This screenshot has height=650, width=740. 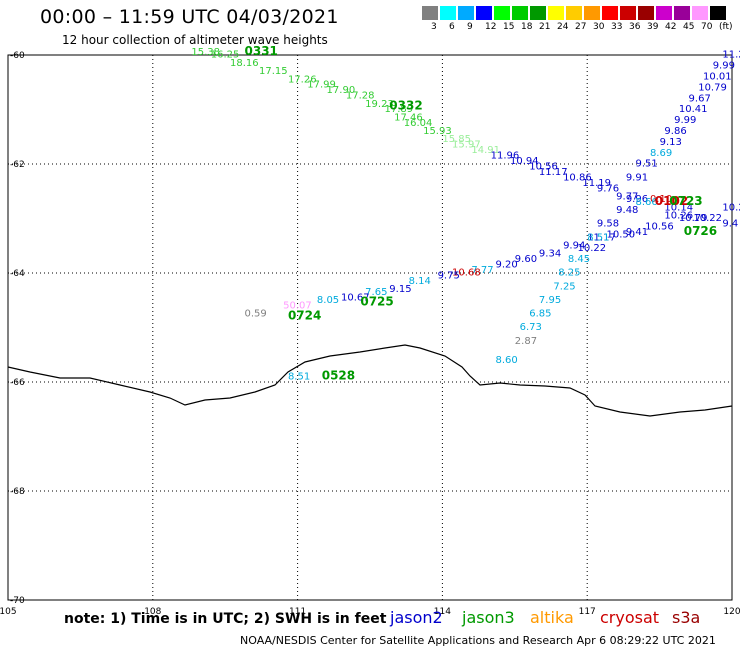 What do you see at coordinates (17, 56) in the screenshot?
I see `lat-tick-label: -60` at bounding box center [17, 56].